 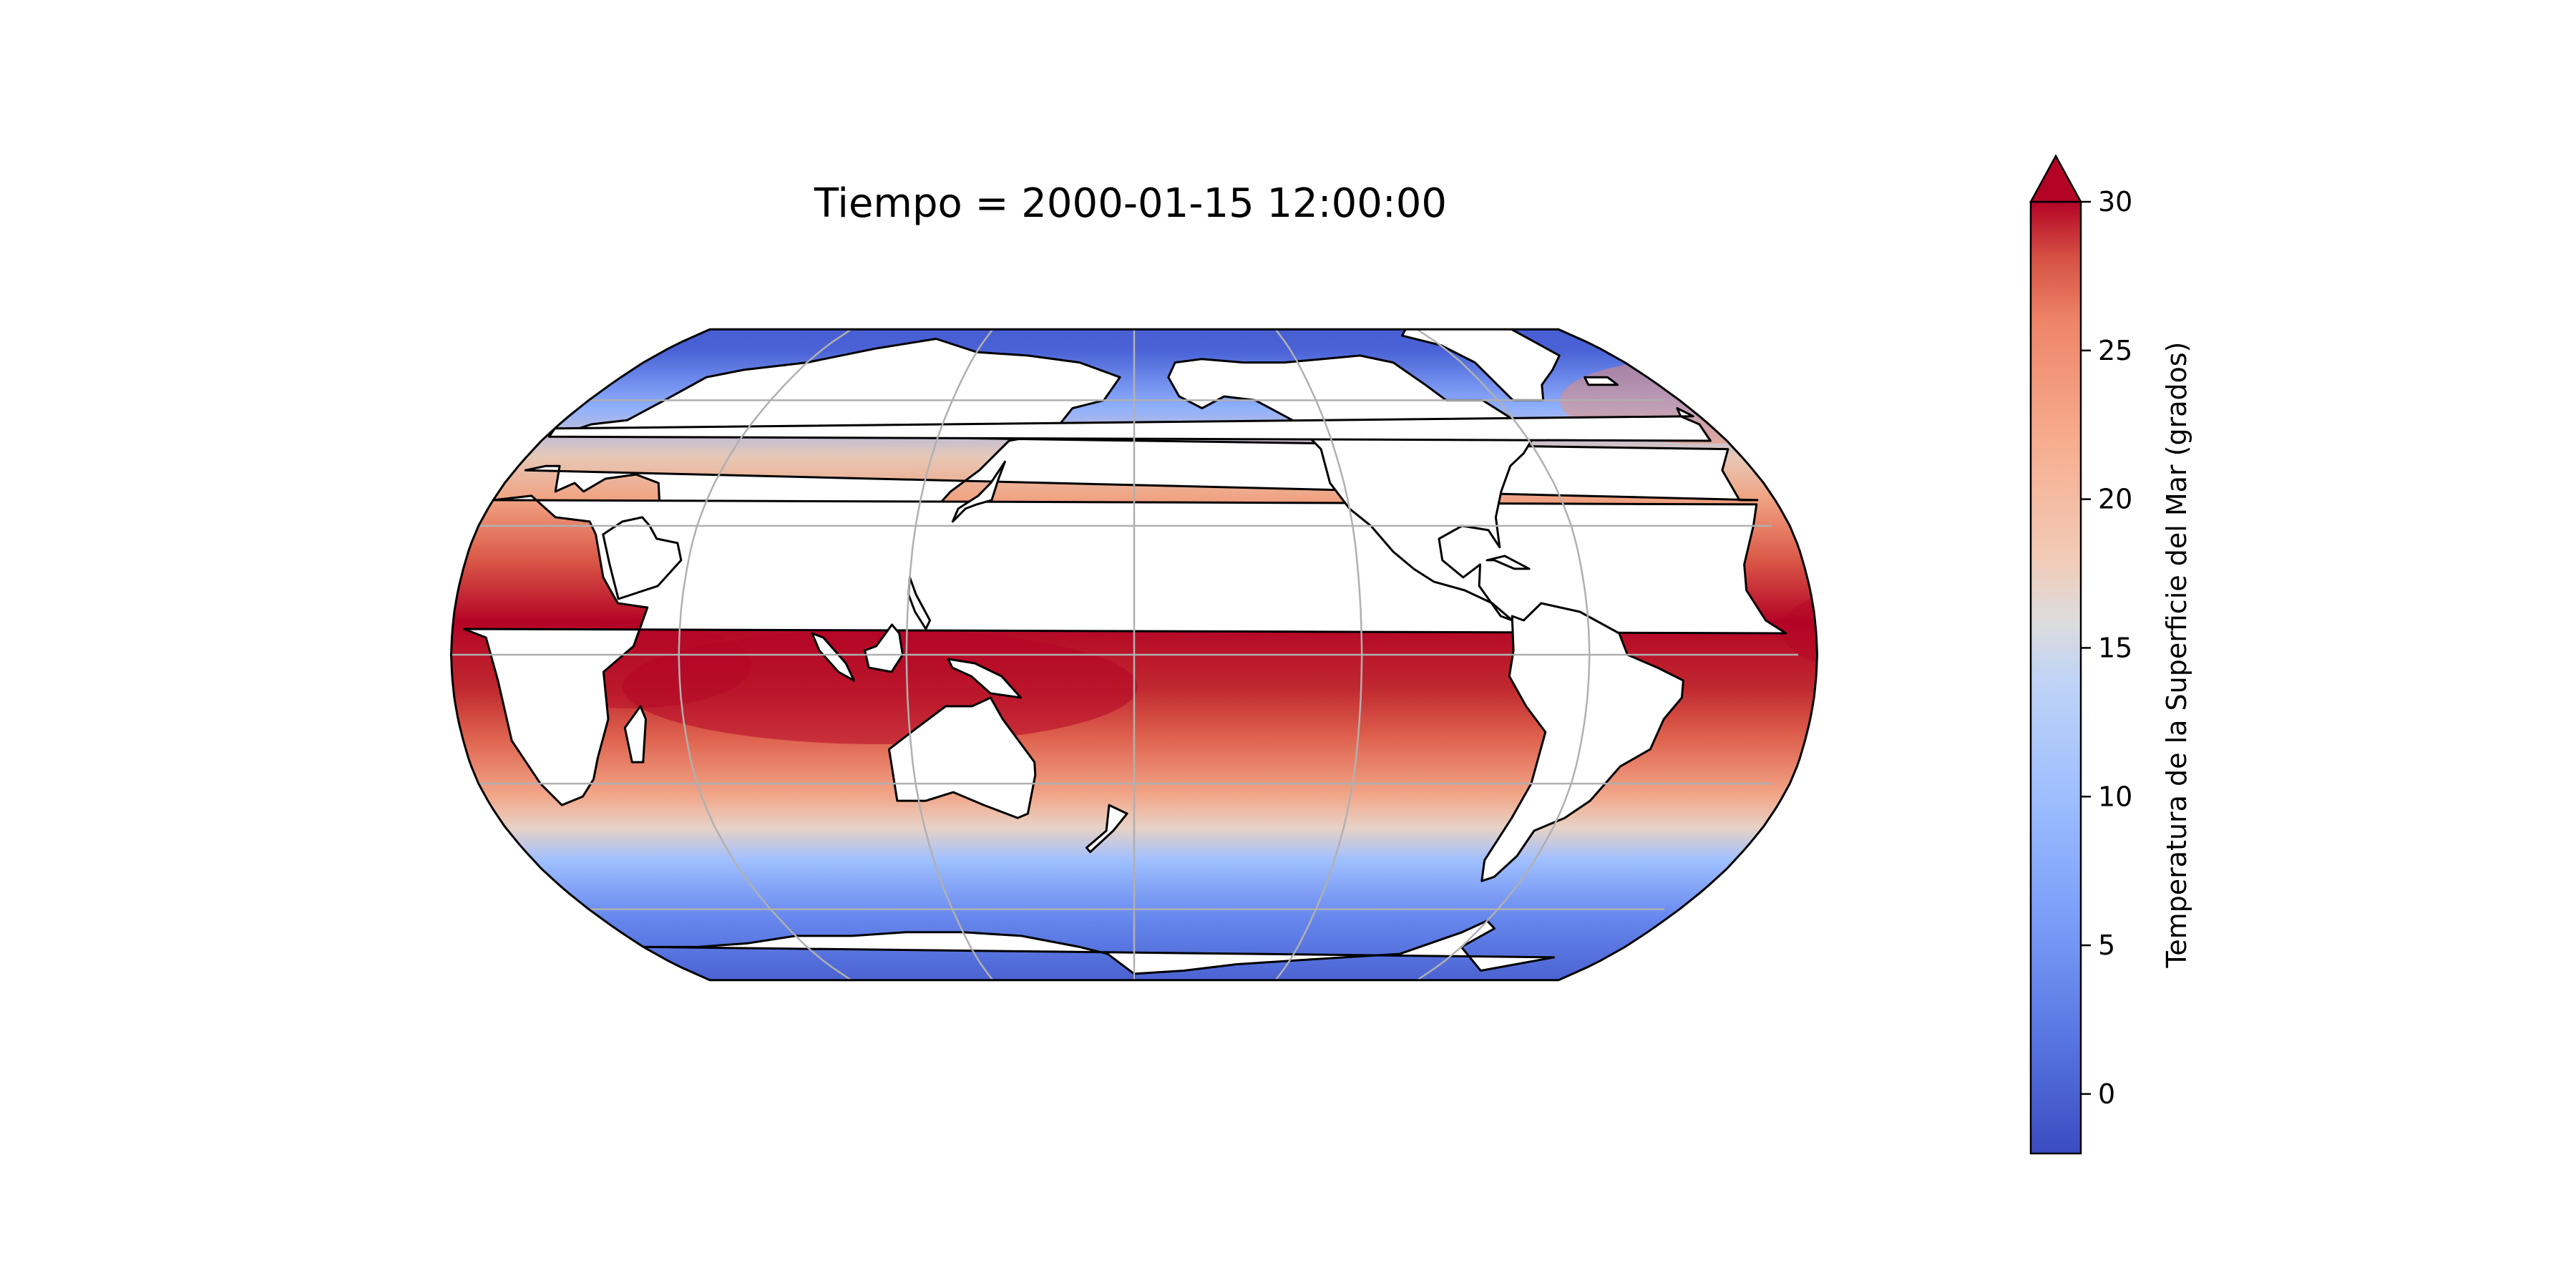 What do you see at coordinates (642, 558) in the screenshot?
I see `land-arabia` at bounding box center [642, 558].